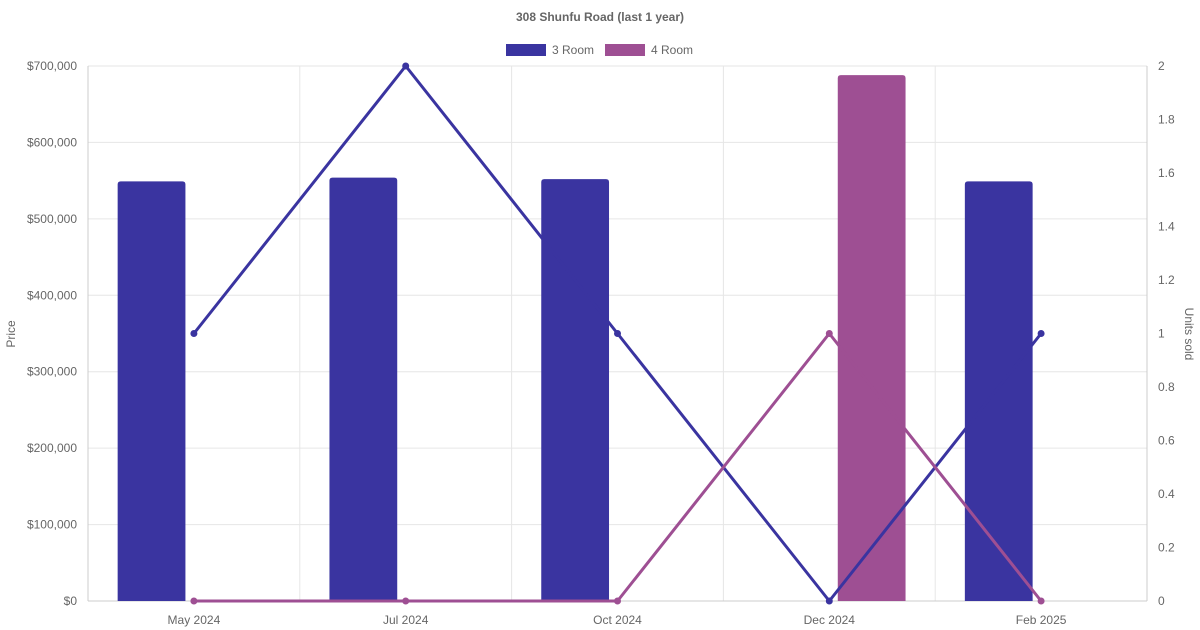  Describe the element at coordinates (617, 620) in the screenshot. I see `x-tick-label: Oct 2024` at that location.